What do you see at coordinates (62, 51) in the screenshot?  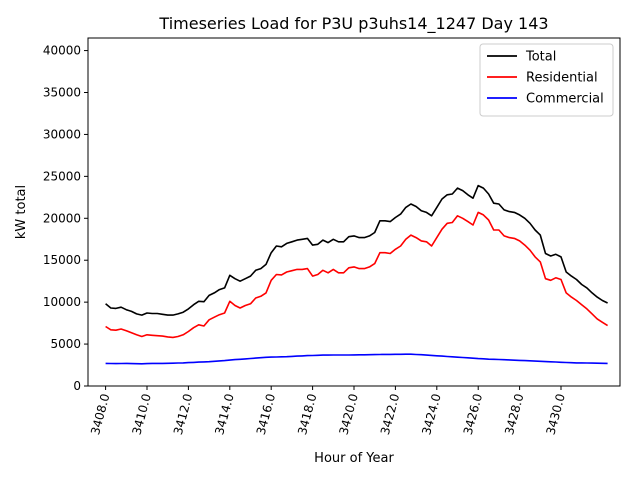 I see `y-tick-label: 40000` at bounding box center [62, 51].